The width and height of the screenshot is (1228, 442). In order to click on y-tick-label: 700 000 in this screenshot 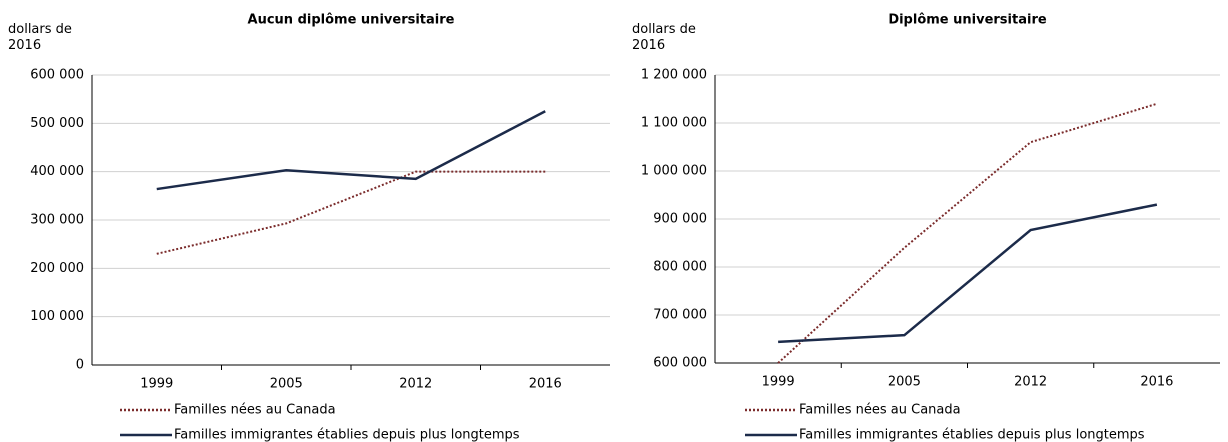, I will do `click(680, 315)`.